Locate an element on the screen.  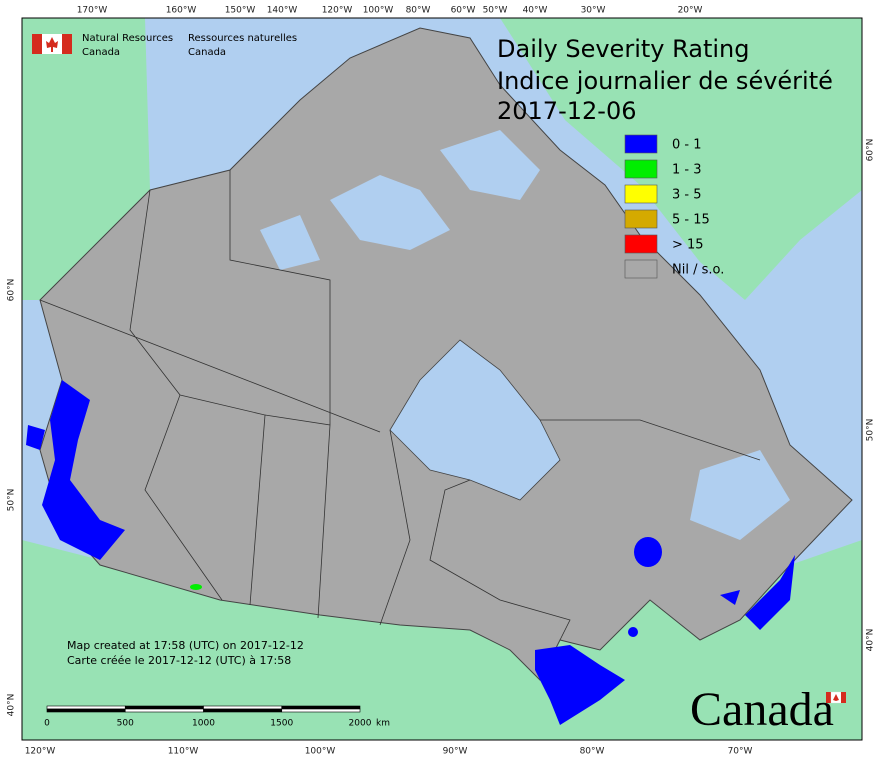
quebec-rating is located at coordinates (648, 552).